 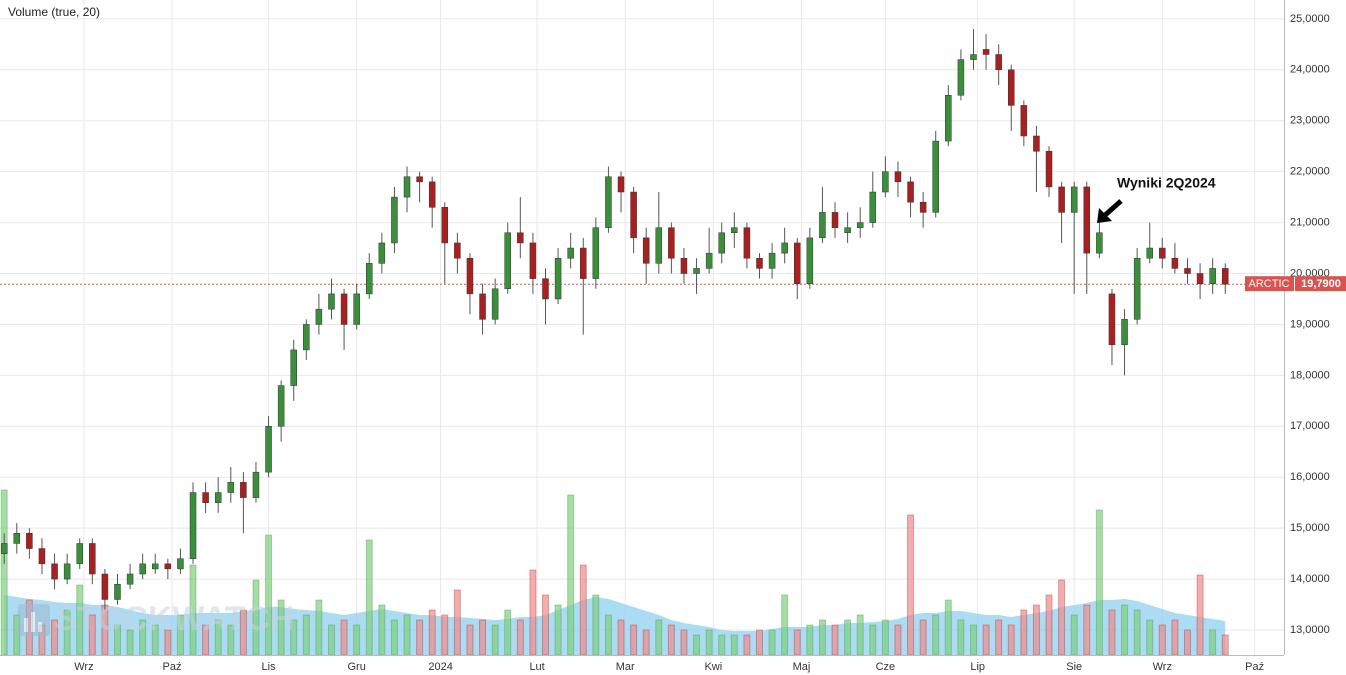 What do you see at coordinates (54, 12) in the screenshot?
I see `chart-title: Volume (true, 20)` at bounding box center [54, 12].